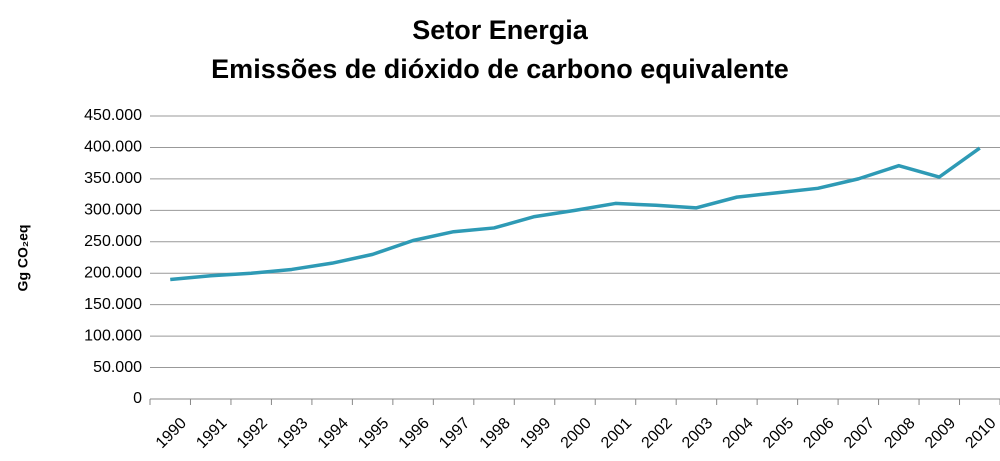 The image size is (1000, 461). Describe the element at coordinates (171, 433) in the screenshot. I see `x-tick-label: 1990` at that location.